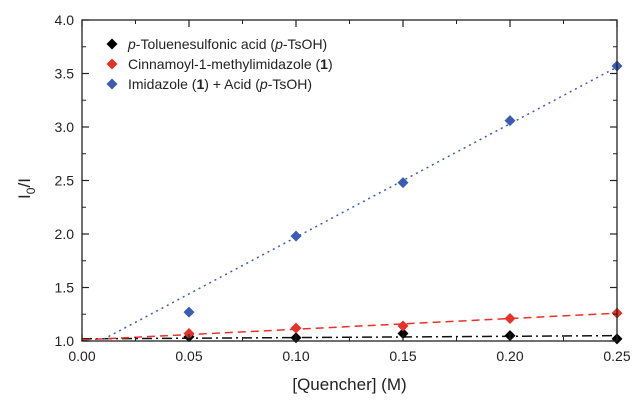 This screenshot has height=403, width=632. Describe the element at coordinates (31, 190) in the screenshot. I see `y-axis-label-subscript: 0` at that location.